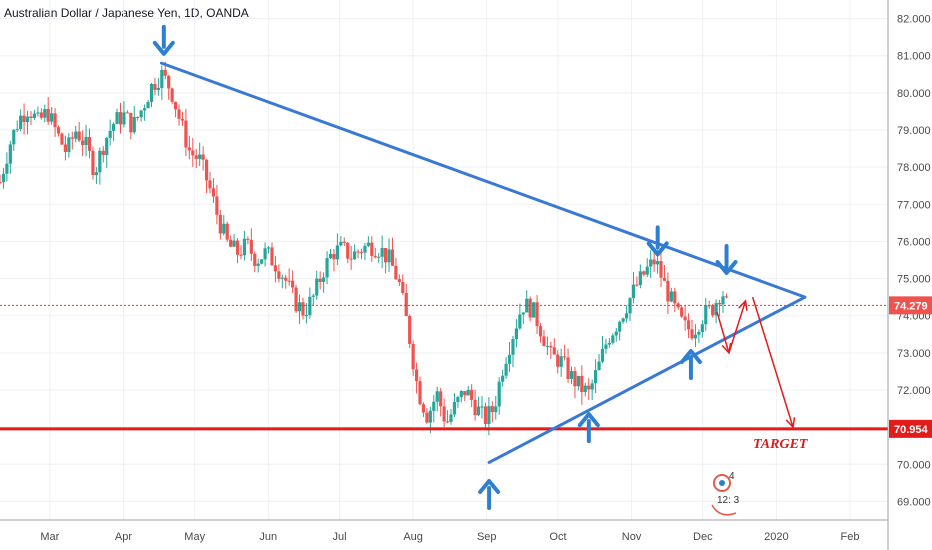 The width and height of the screenshot is (932, 550). I want to click on projection-arrowhead, so click(726, 348).